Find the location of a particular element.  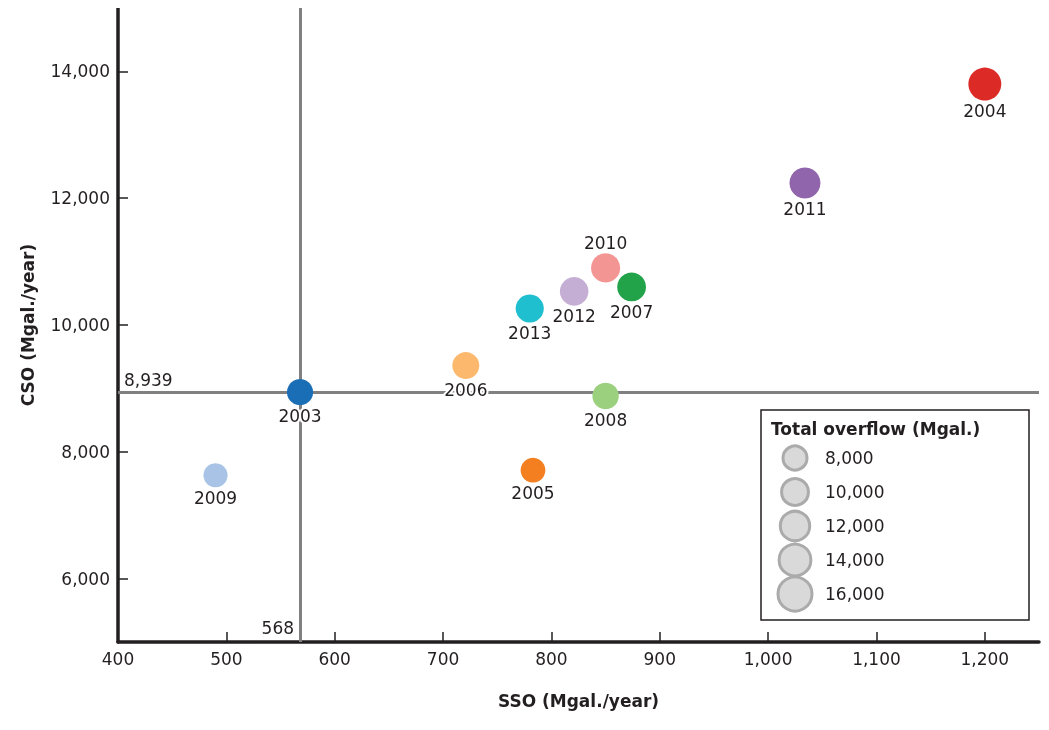

y-tick-label: 12,000 is located at coordinates (80, 198).